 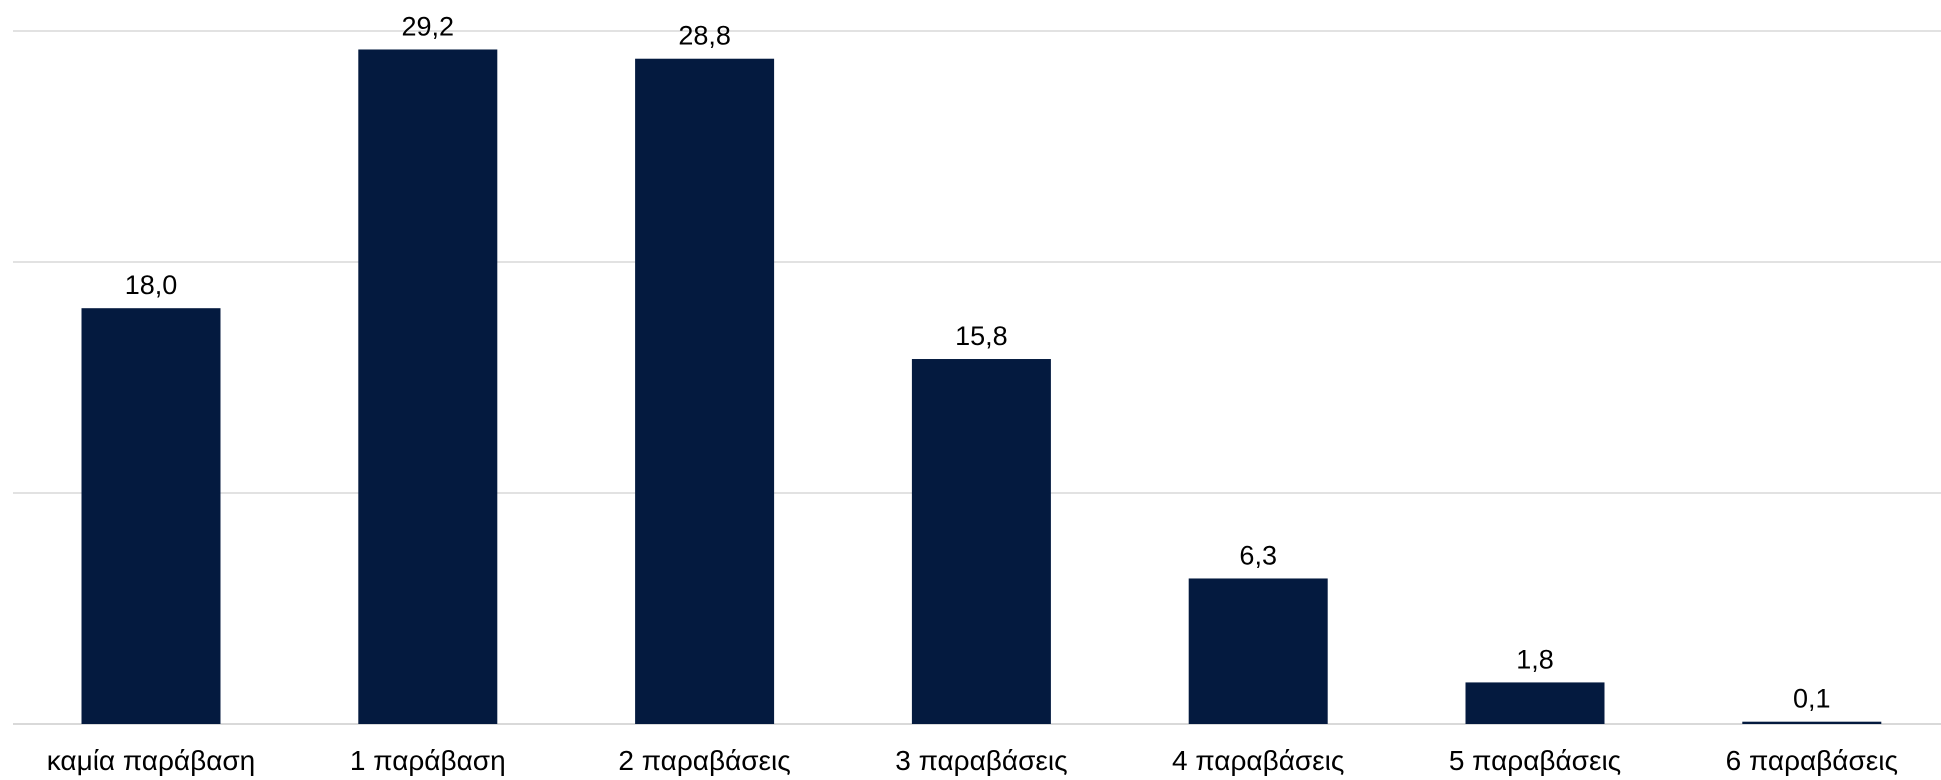 I want to click on bar-value-label: 0,1, so click(x=1812, y=699).